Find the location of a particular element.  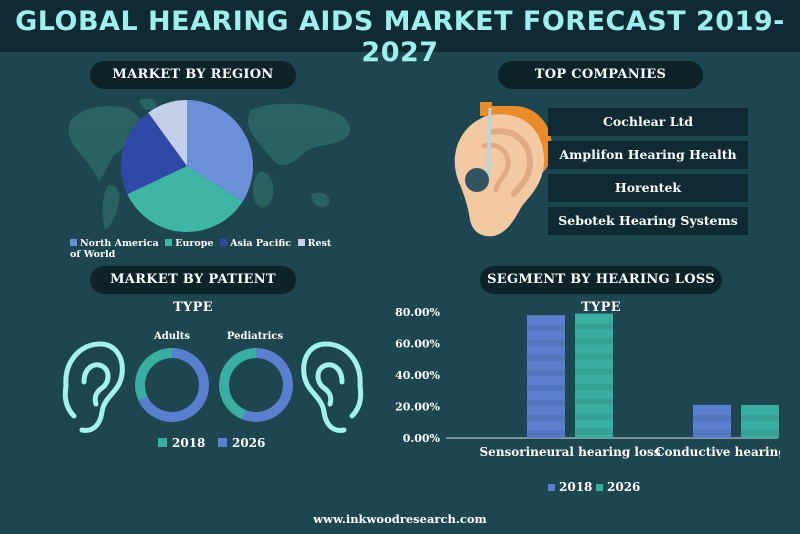

legend-item-rest-of-world: Rest of World is located at coordinates (200, 249).